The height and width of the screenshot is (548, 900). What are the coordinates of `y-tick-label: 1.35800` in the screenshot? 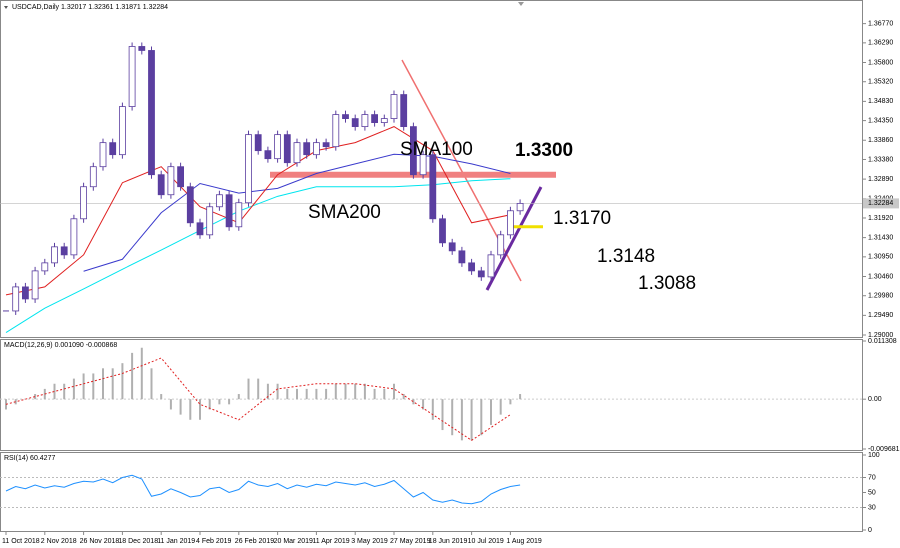 It's located at (880, 62).